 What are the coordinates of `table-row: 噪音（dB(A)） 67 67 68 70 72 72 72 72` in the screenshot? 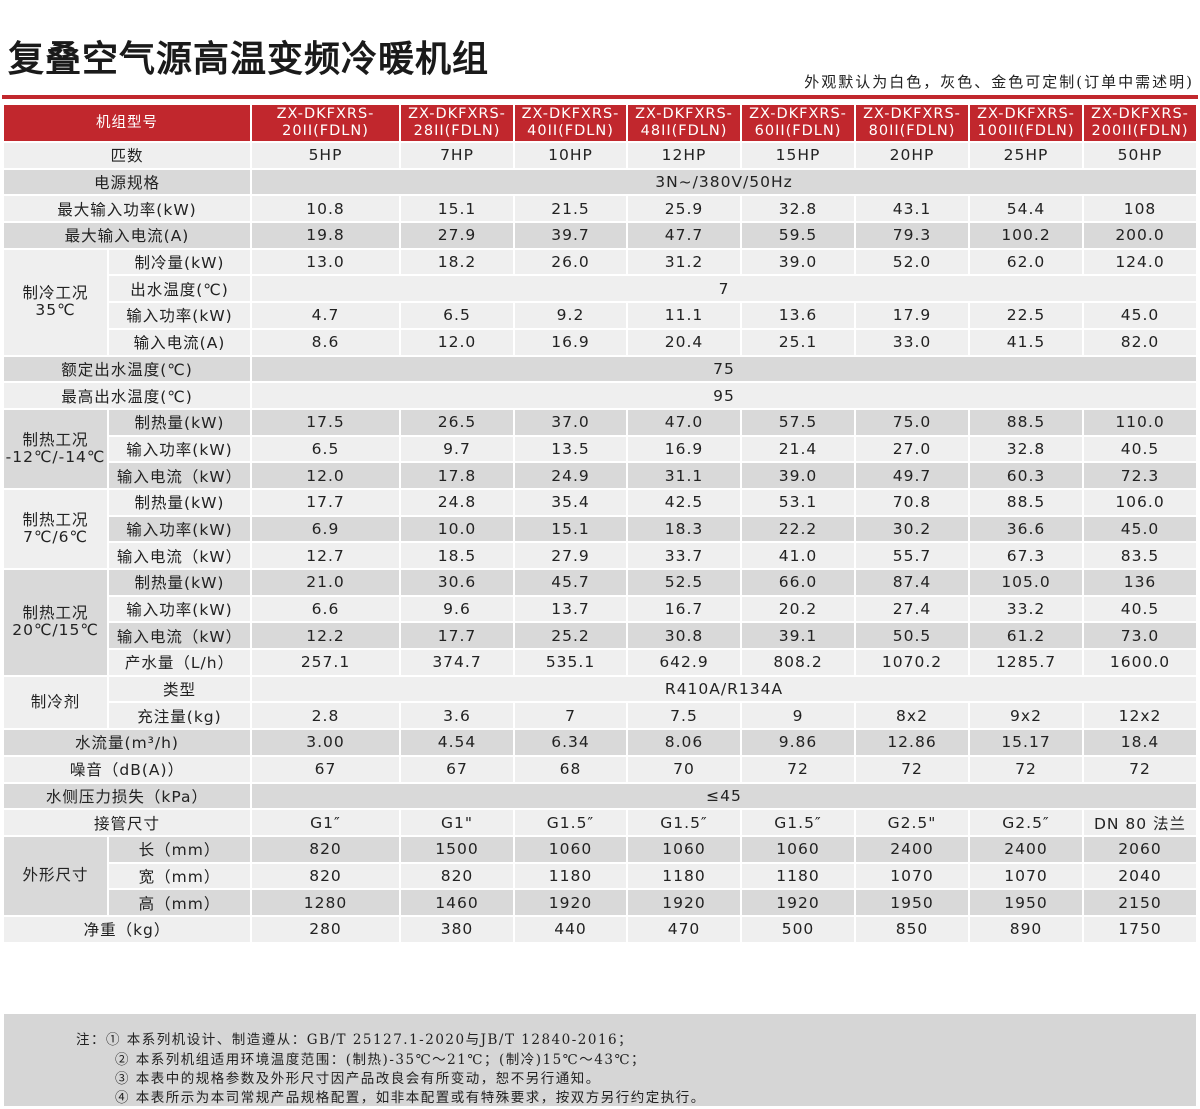 It's located at (600, 769).